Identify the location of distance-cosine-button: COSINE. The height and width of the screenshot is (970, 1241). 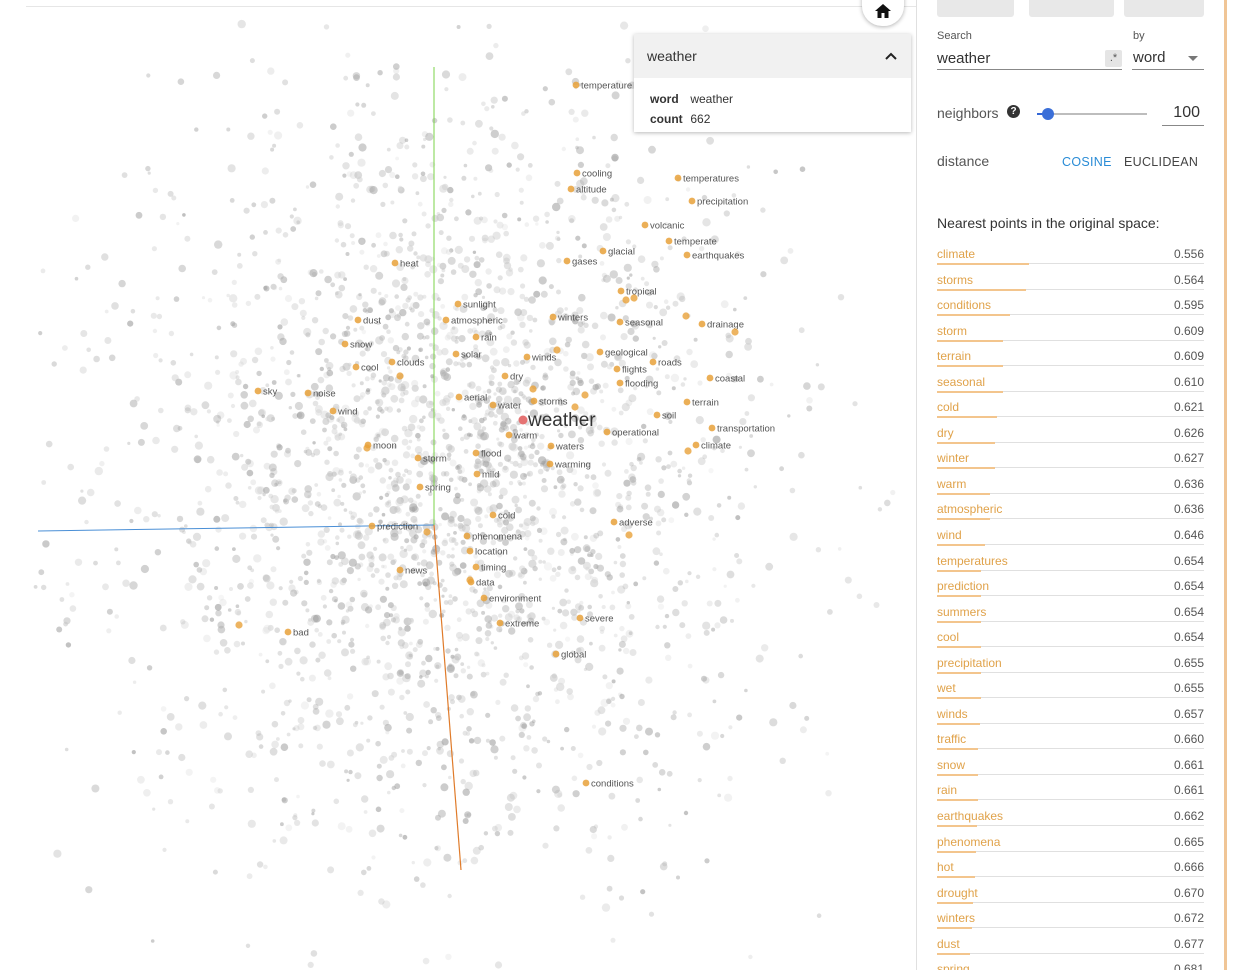
(1087, 162).